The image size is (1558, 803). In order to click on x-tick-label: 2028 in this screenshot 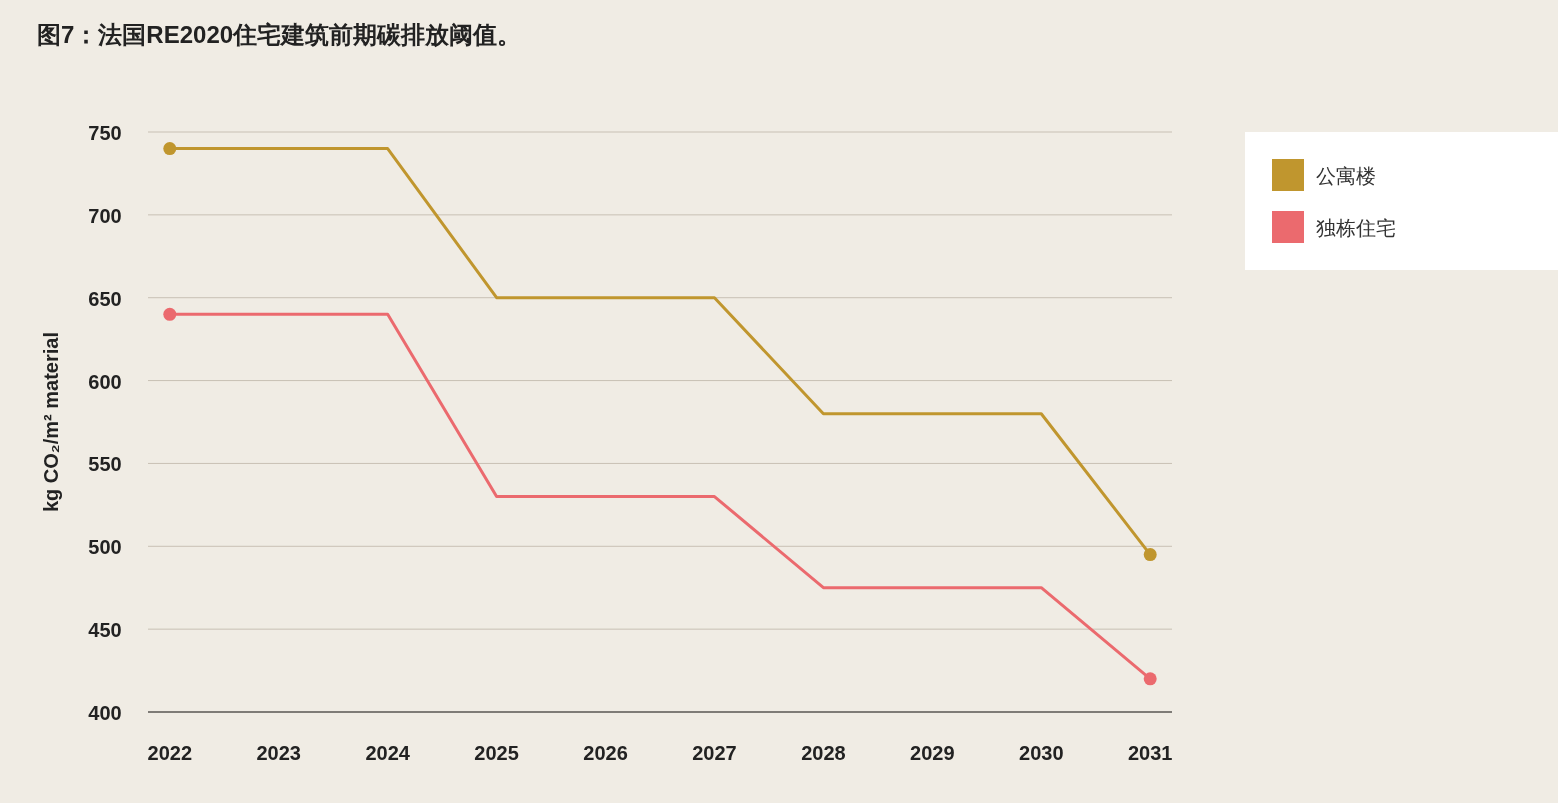, I will do `click(823, 753)`.